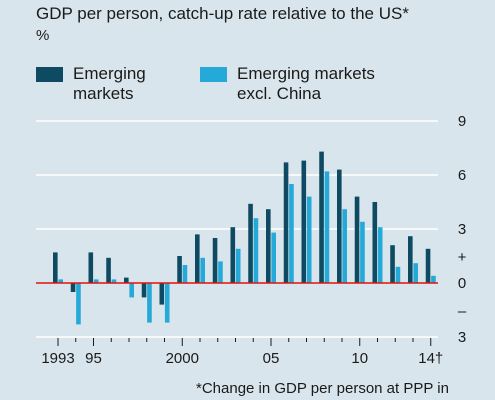 The width and height of the screenshot is (495, 400). What do you see at coordinates (73, 287) in the screenshot?
I see `bar-emerging-markets-1994` at bounding box center [73, 287].